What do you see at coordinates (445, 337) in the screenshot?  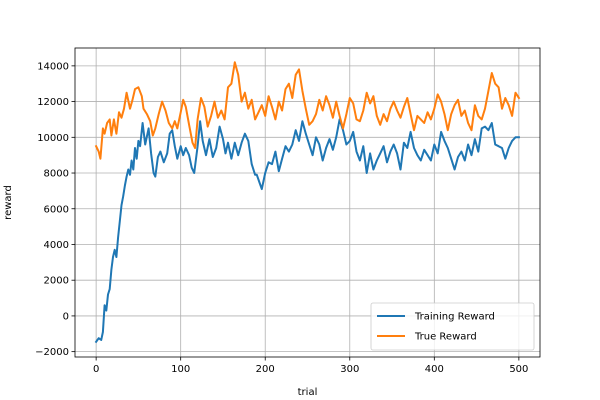 I see `legend-label-true-reward: True Reward` at bounding box center [445, 337].